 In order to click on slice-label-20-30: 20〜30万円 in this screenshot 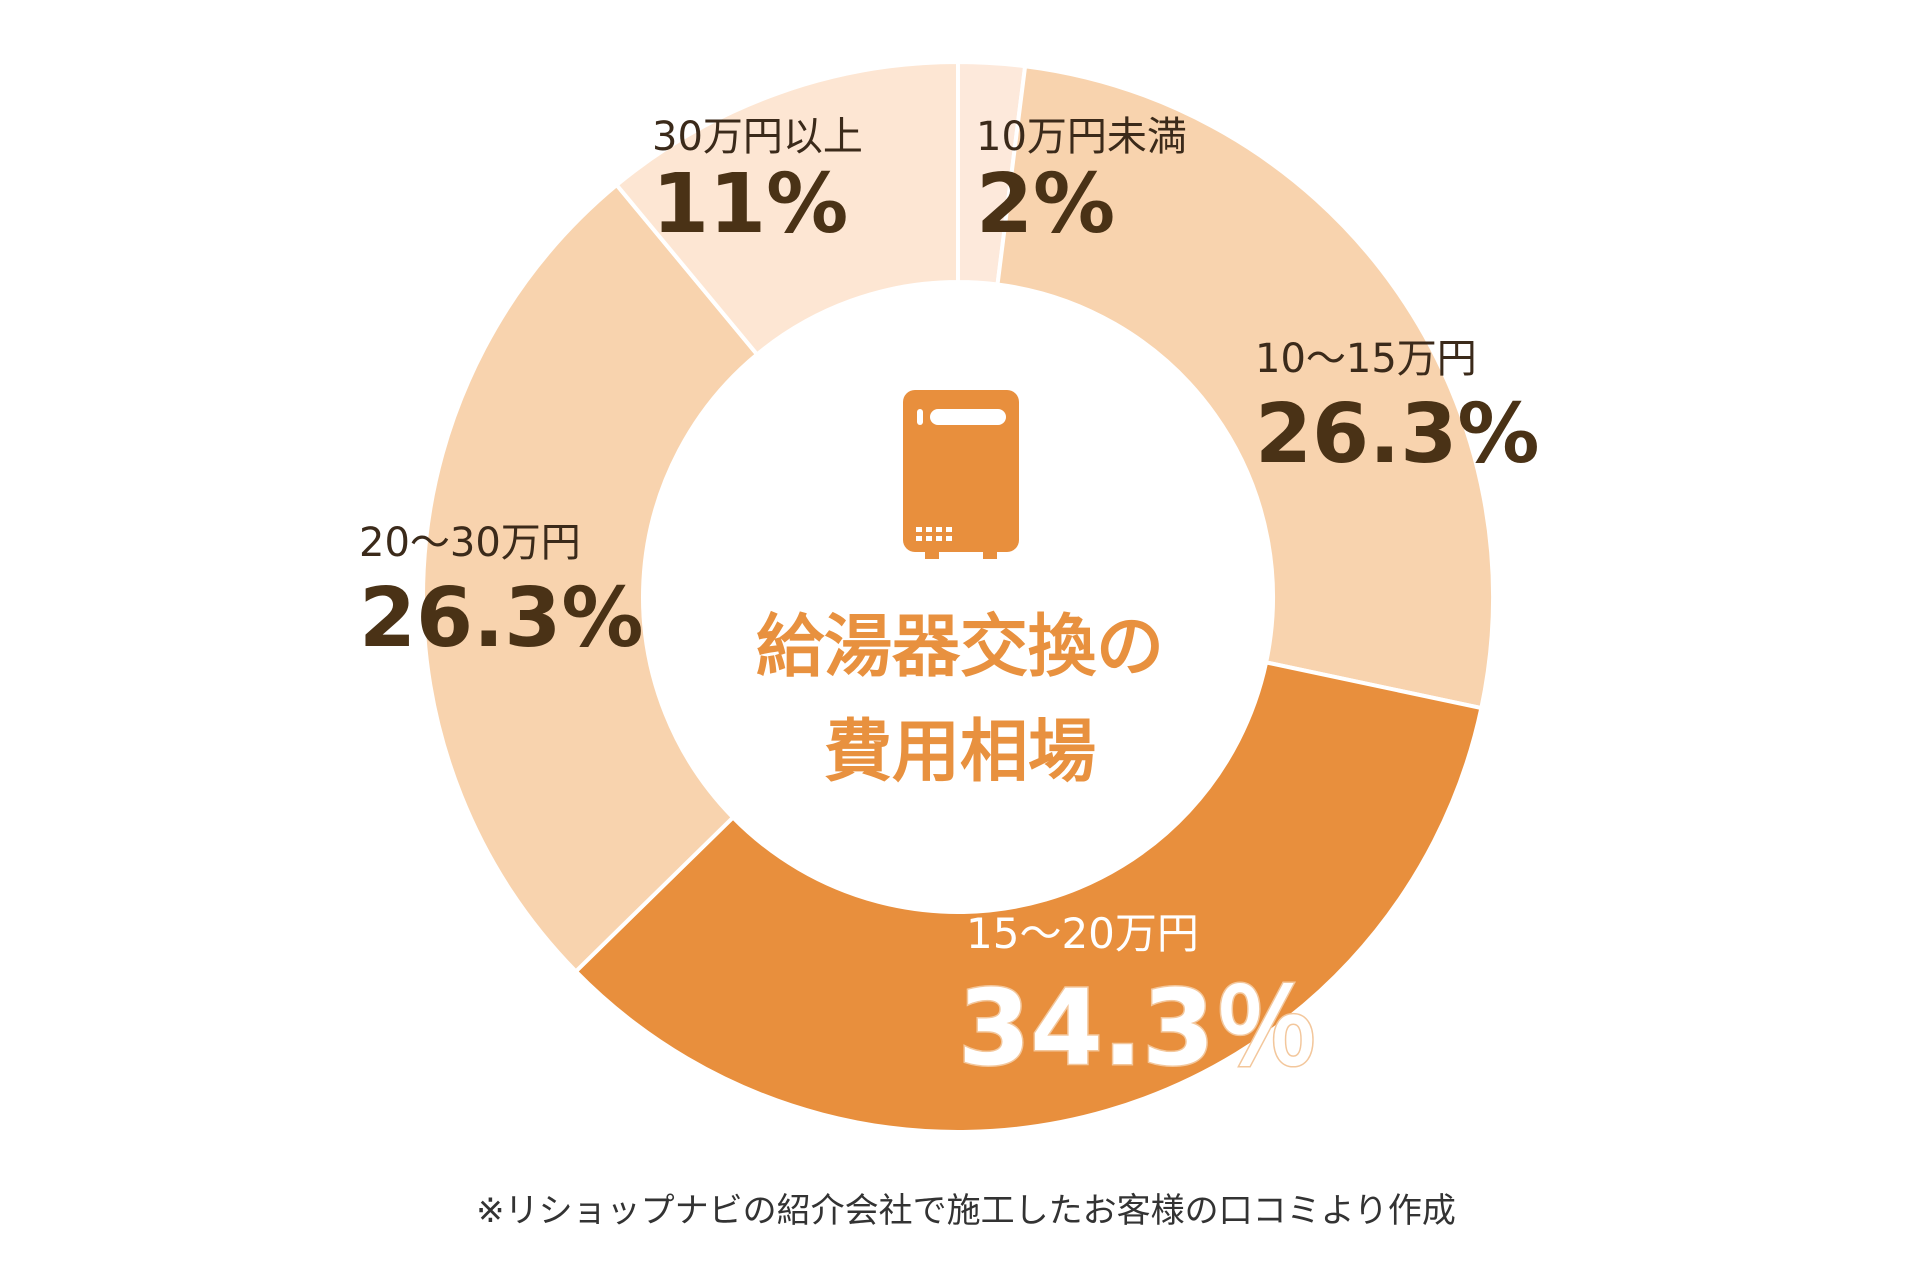, I will do `click(470, 543)`.